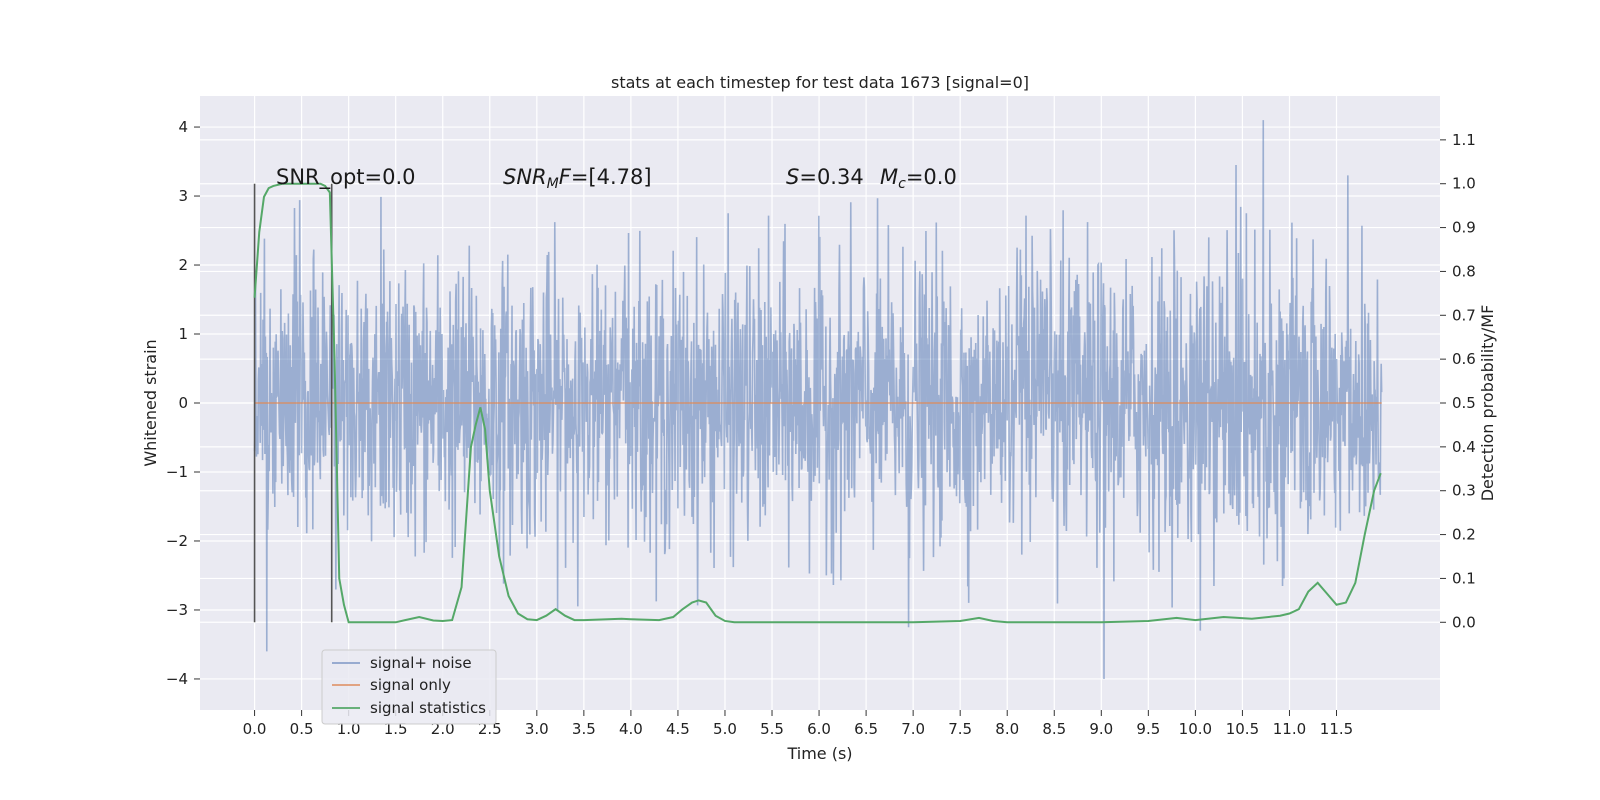 The image size is (1600, 800). What do you see at coordinates (819, 753) in the screenshot?
I see `x-axis-title: Time (s)` at bounding box center [819, 753].